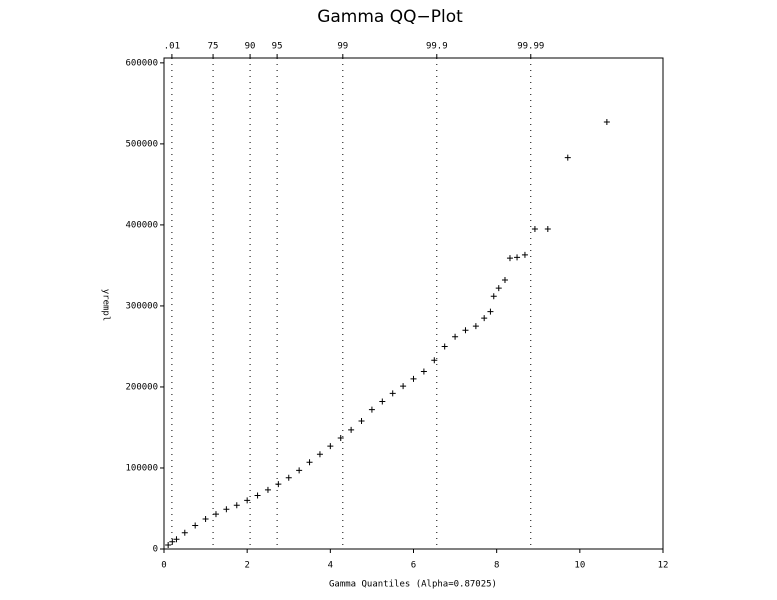 The height and width of the screenshot is (600, 777). What do you see at coordinates (413, 585) in the screenshot?
I see `x-axis-label: Gamma Quantiles (Alpha=0.87025)` at bounding box center [413, 585].